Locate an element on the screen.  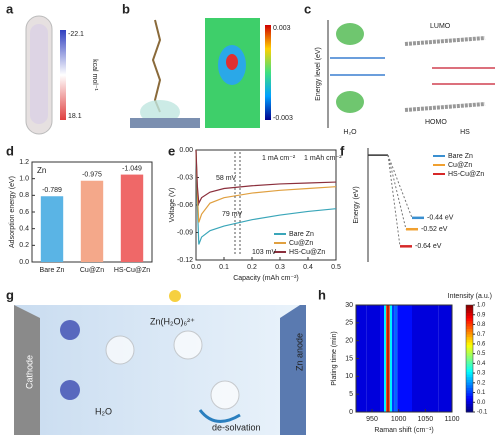
x-tick-label: 0.4 is located at coordinates (308, 267).